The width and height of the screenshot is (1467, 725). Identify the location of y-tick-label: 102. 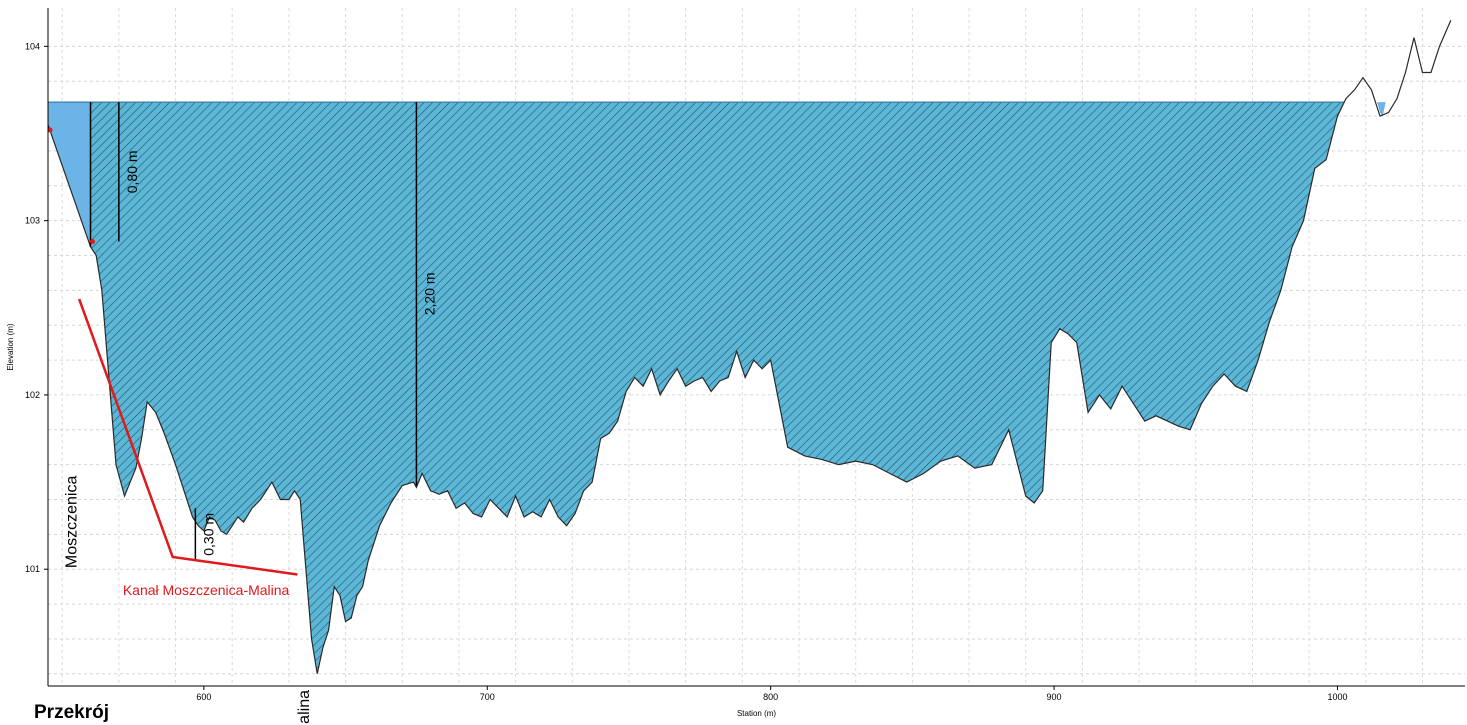
(32, 395).